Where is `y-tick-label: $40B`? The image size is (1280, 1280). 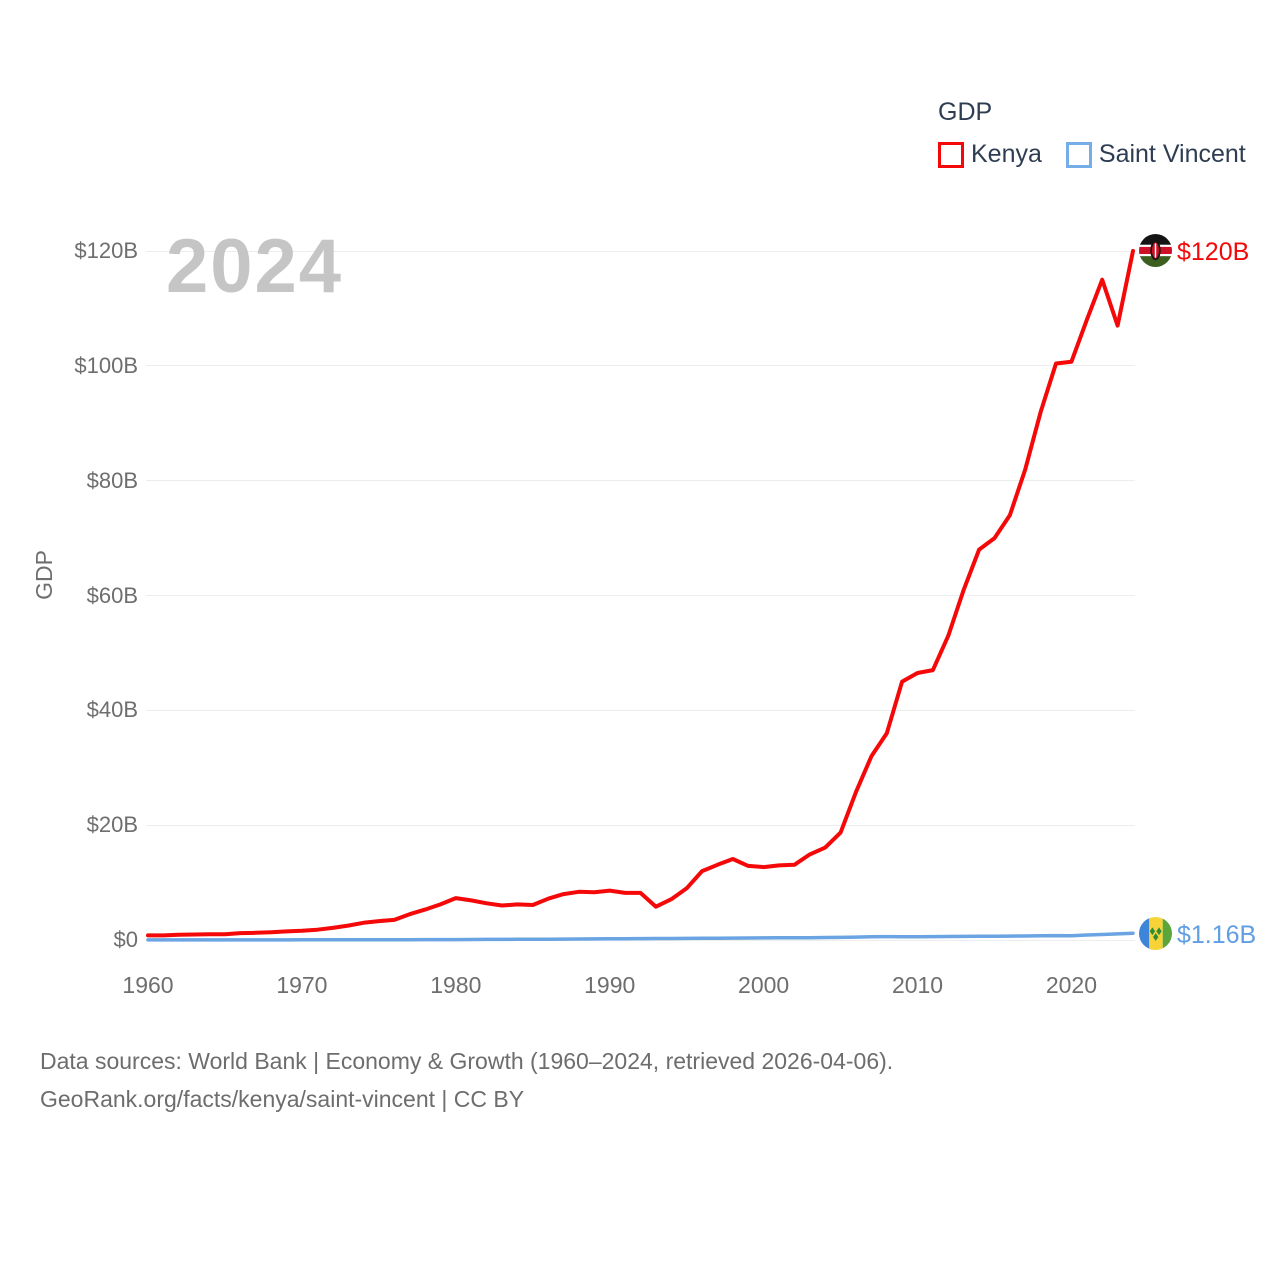
y-tick-label: $40B is located at coordinates (112, 710).